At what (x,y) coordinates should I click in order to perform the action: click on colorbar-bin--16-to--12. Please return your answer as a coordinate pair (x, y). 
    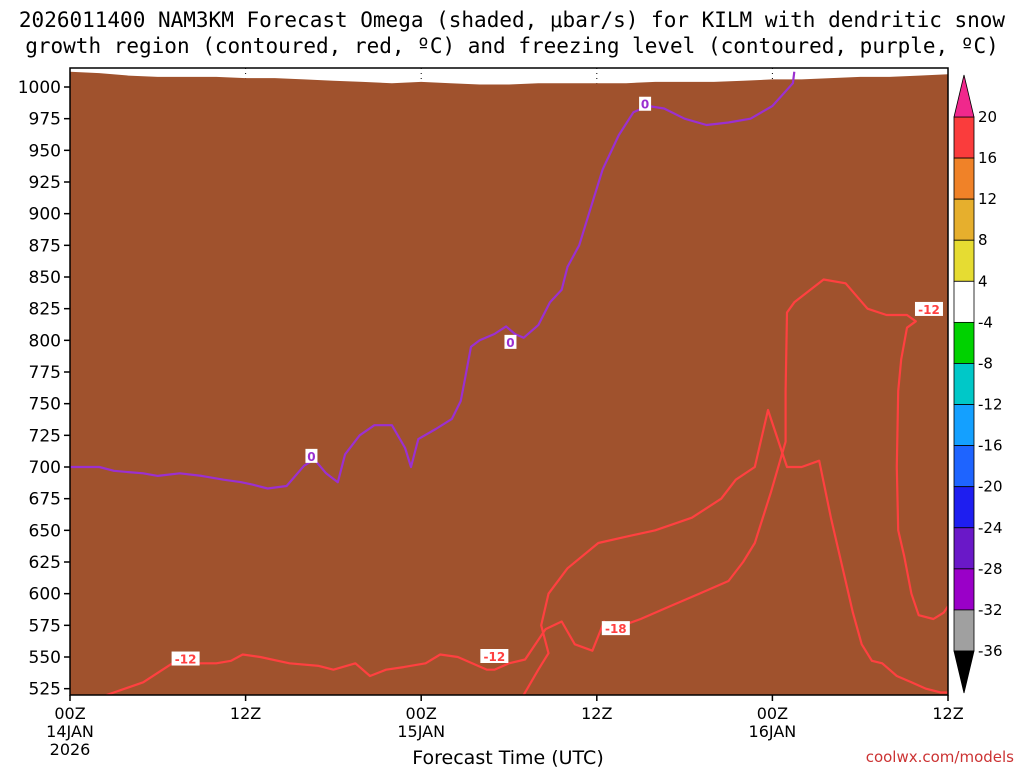
    Looking at the image, I should click on (964, 425).